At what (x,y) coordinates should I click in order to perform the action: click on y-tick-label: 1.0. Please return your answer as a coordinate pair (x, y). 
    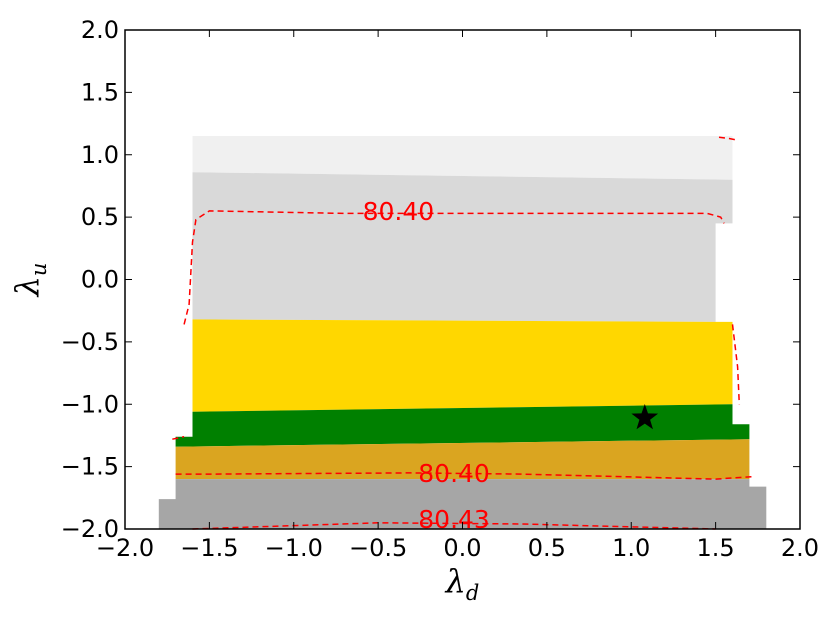
    Looking at the image, I should click on (100, 155).